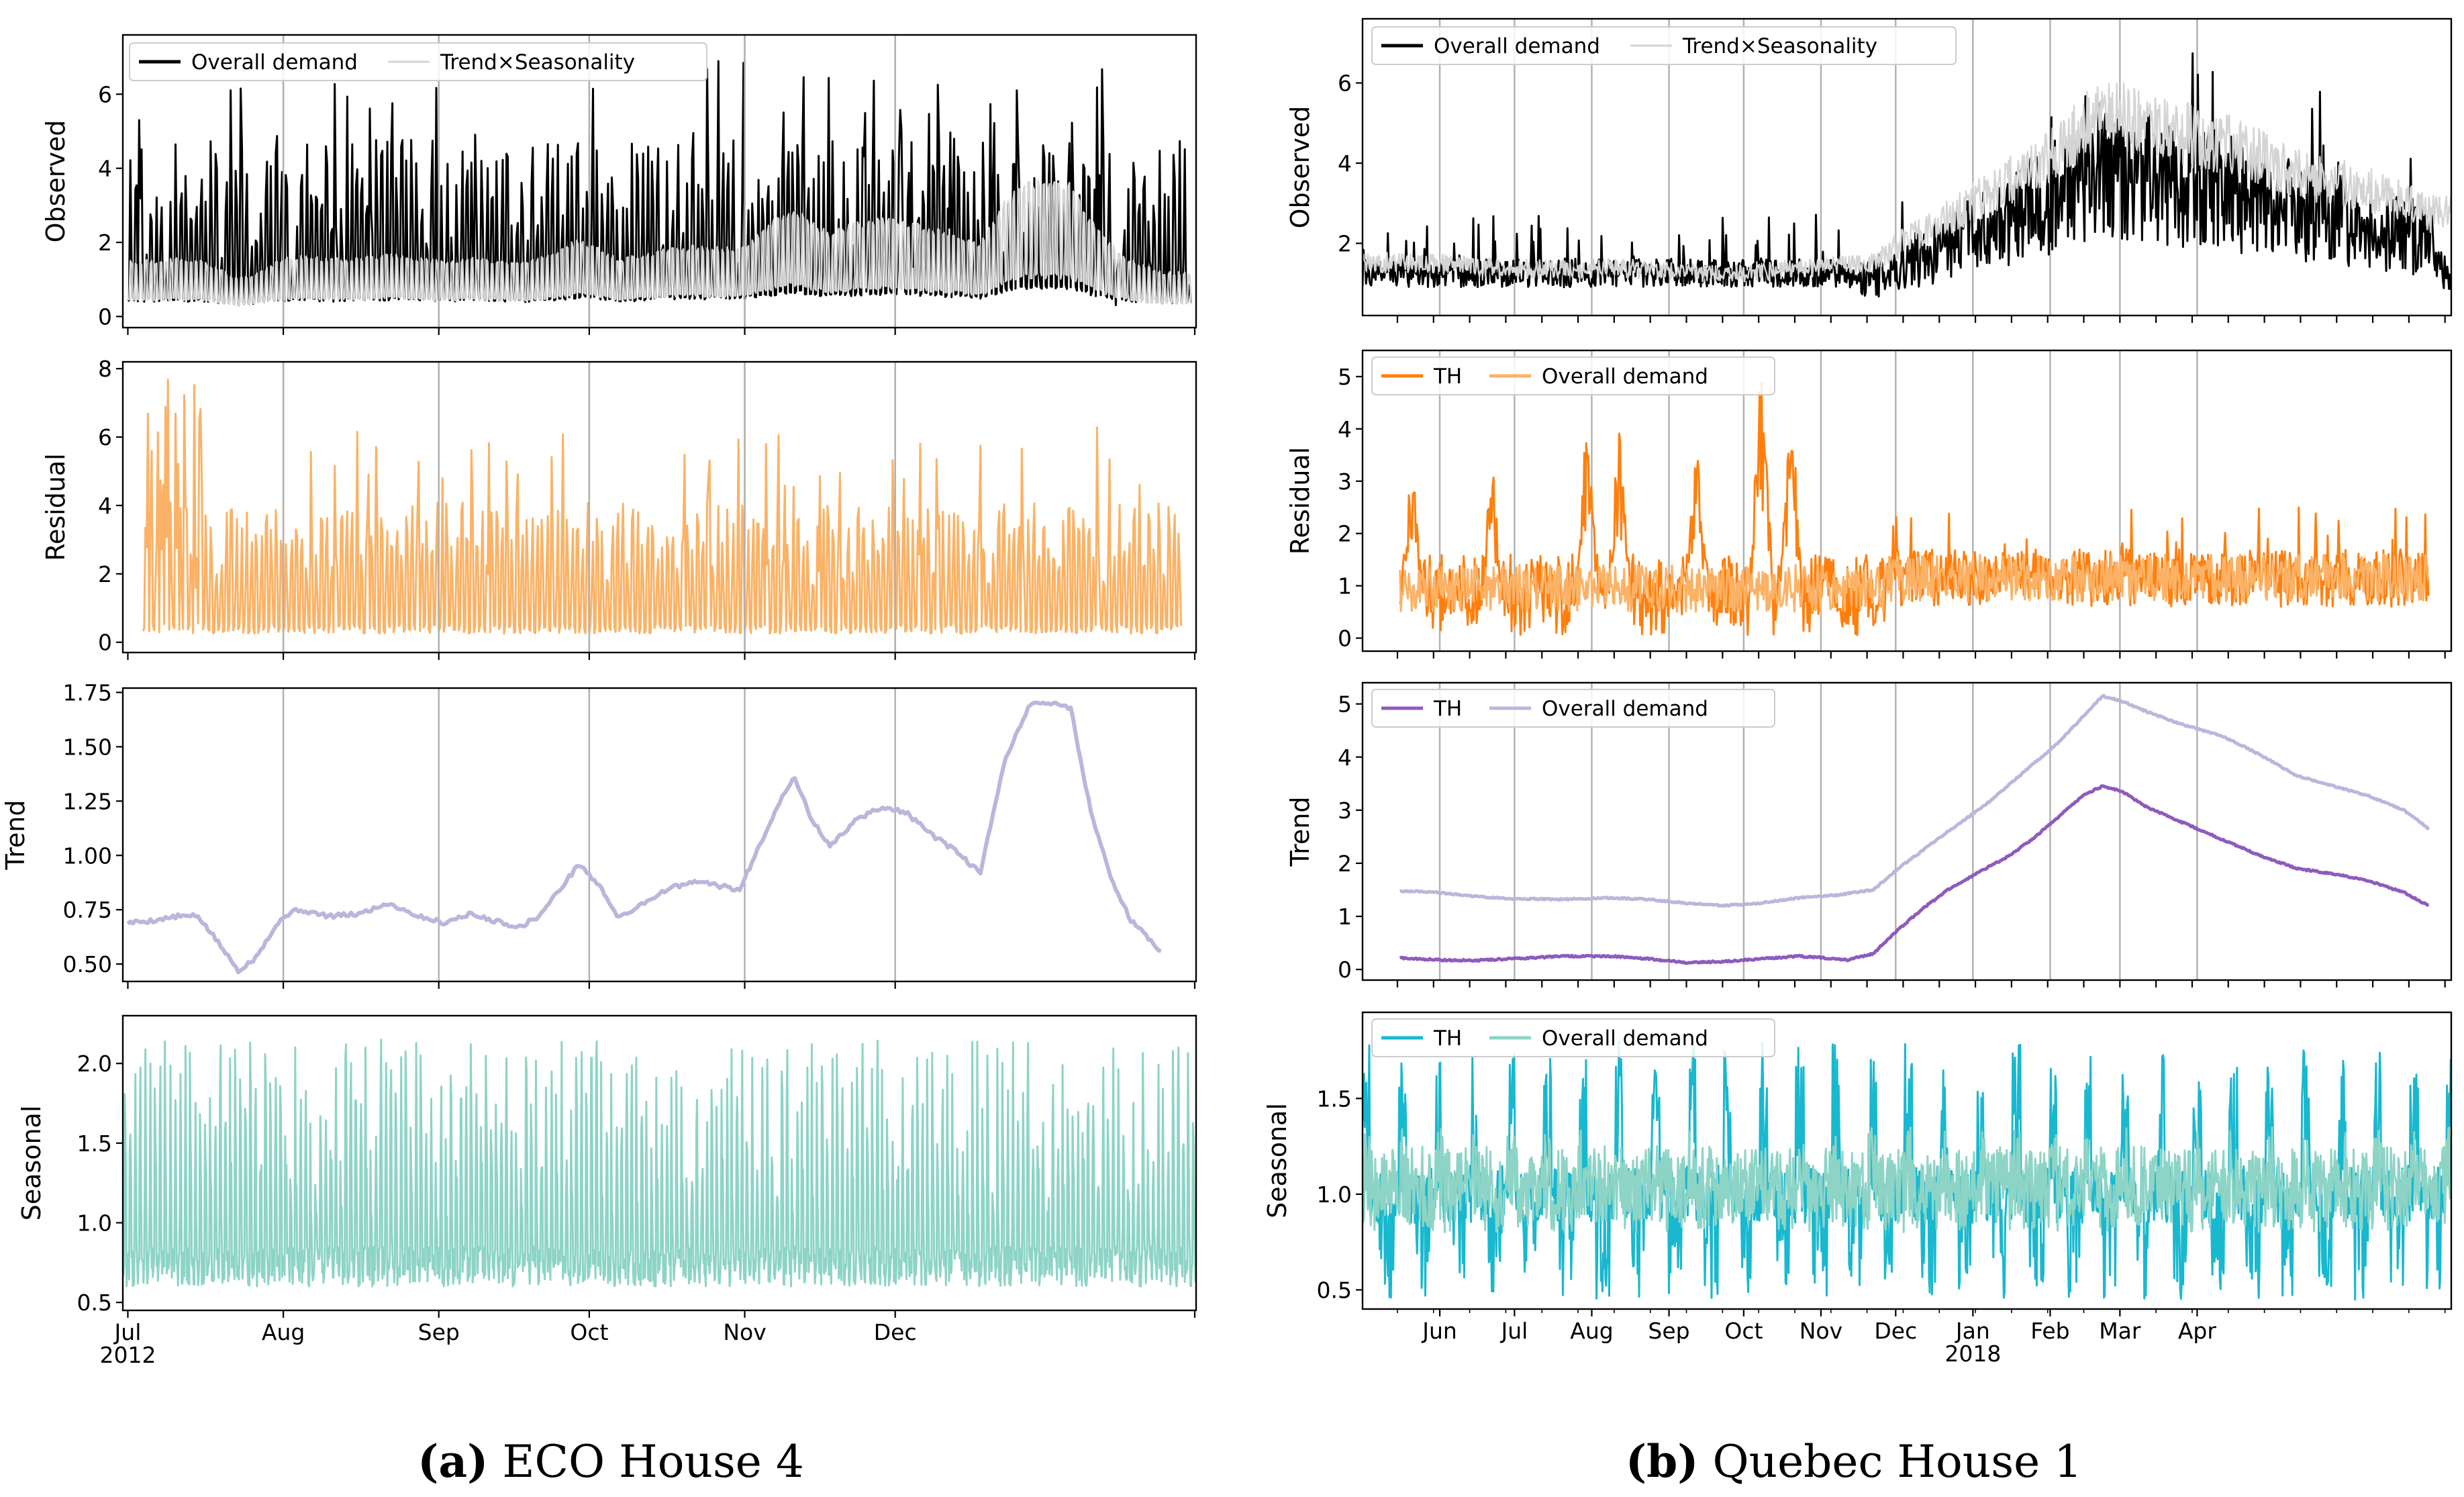  Describe the element at coordinates (1973, 1331) in the screenshot. I see `x-tick-label: Jan` at that location.